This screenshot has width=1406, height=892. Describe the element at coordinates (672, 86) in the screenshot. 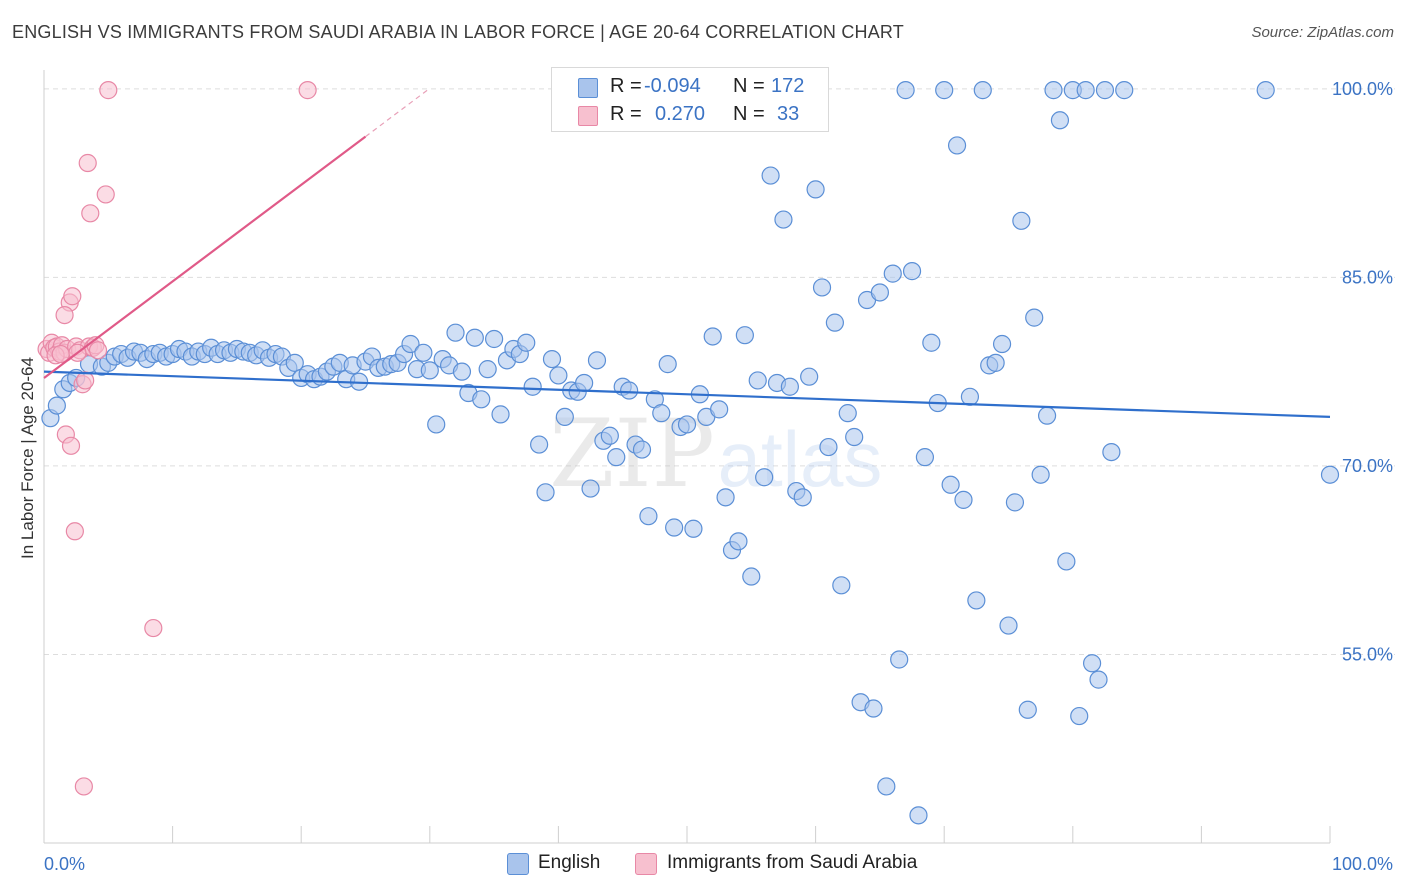

I see `r-value: -0.094` at that location.